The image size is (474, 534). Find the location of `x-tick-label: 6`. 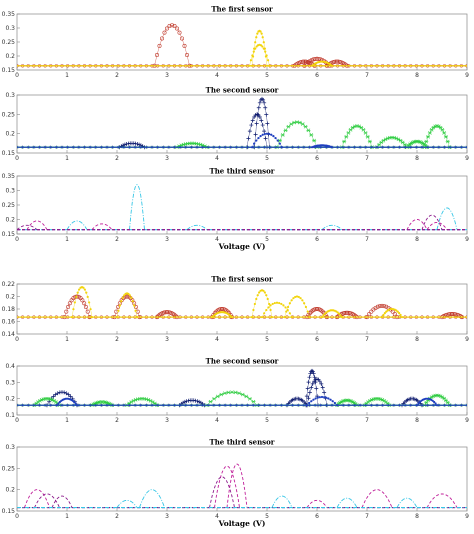

x-tick-label: 6 is located at coordinates (317, 516).